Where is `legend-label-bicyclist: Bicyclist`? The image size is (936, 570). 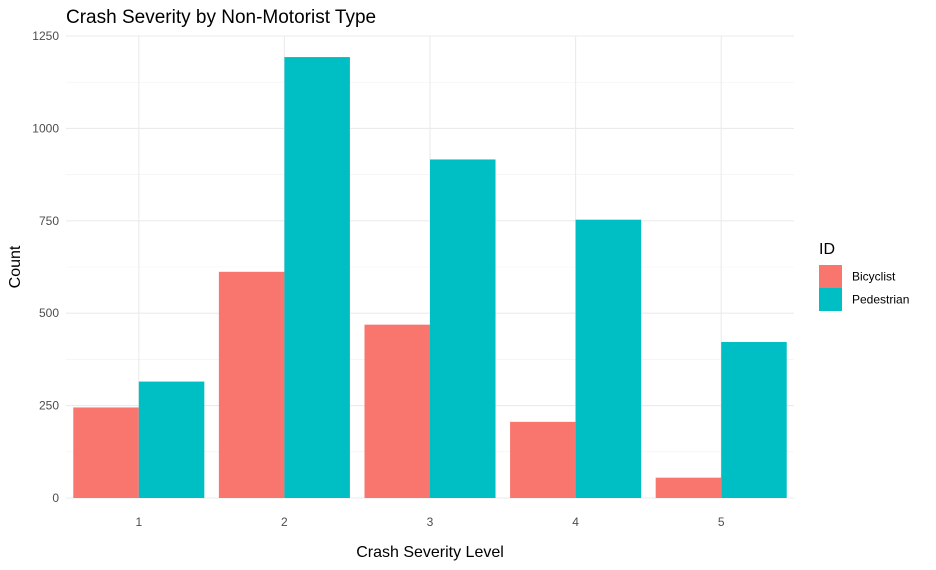
legend-label-bicyclist: Bicyclist is located at coordinates (874, 277).